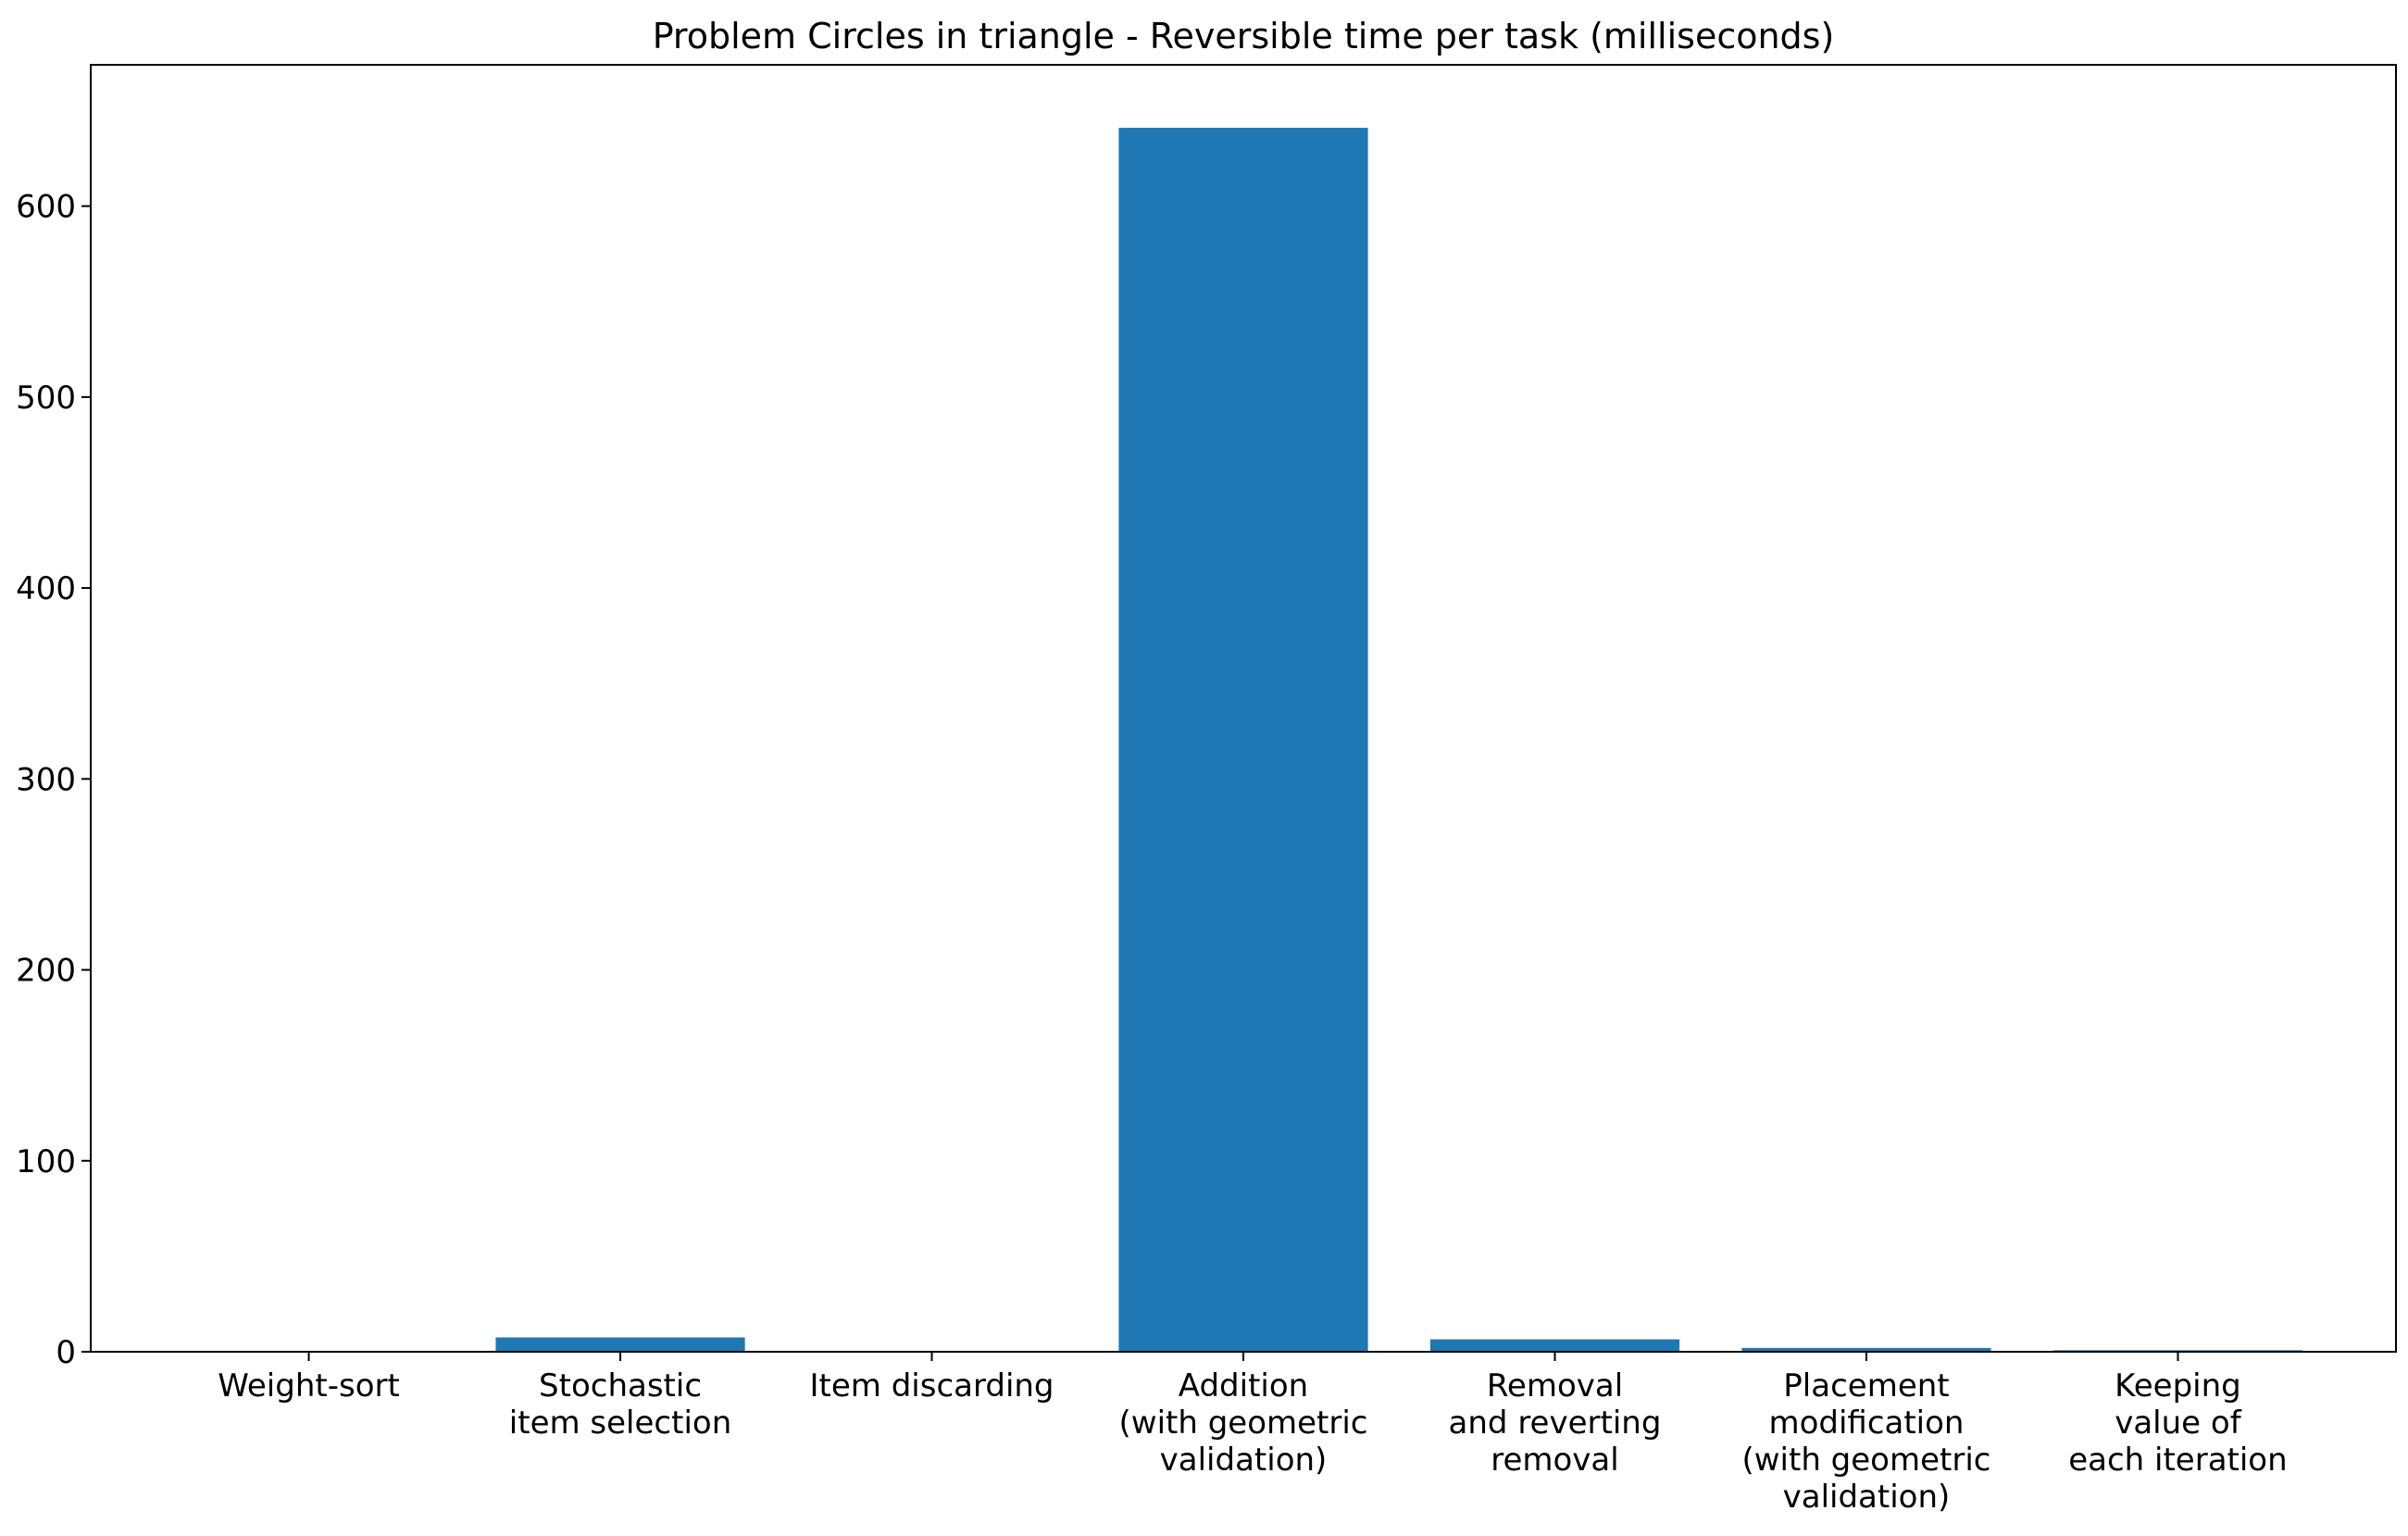  Describe the element at coordinates (46, 398) in the screenshot. I see `y-tick-label-5: 500` at that location.